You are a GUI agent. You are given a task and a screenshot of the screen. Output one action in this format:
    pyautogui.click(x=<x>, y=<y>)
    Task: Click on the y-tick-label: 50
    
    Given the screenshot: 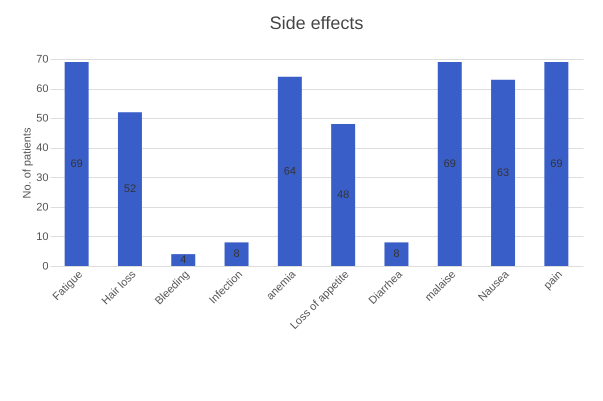 What is the action you would take?
    pyautogui.click(x=42, y=118)
    